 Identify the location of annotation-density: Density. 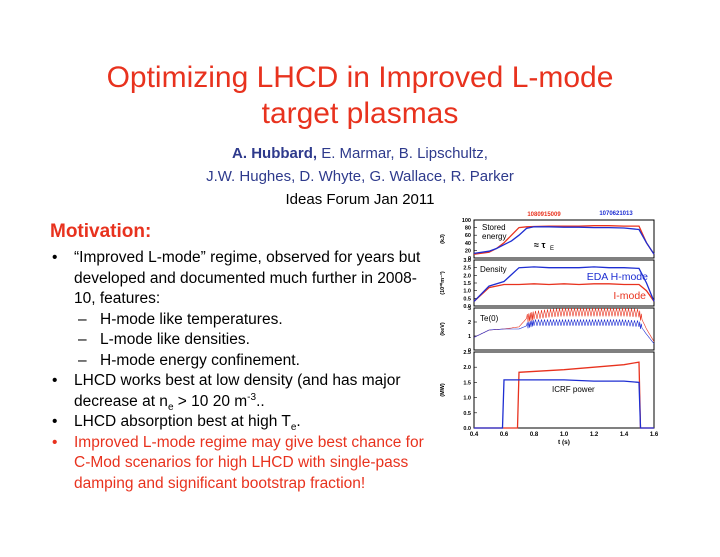
(493, 269).